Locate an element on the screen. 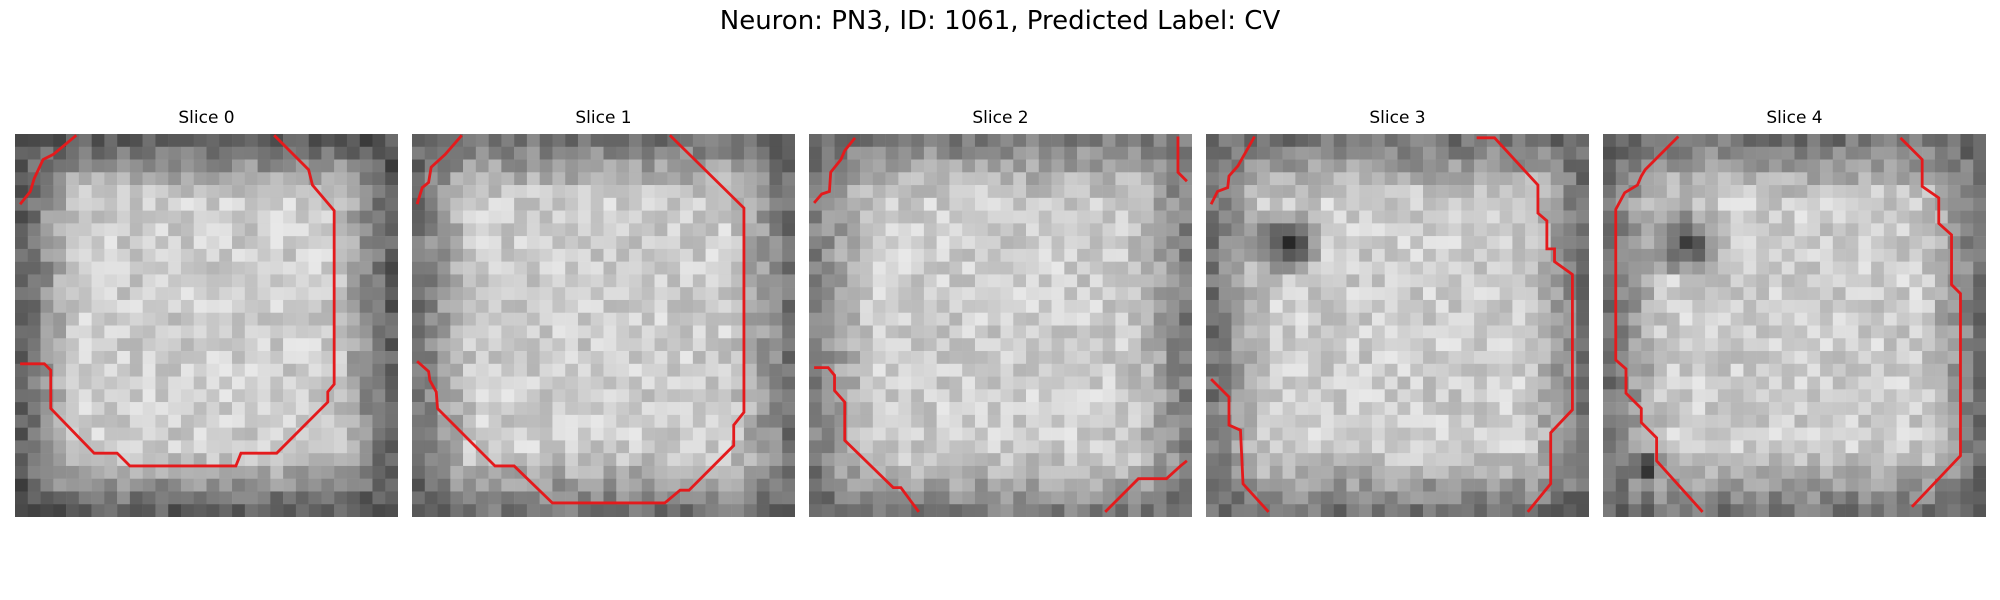  slice-title: Slice 2 is located at coordinates (1000, 118).